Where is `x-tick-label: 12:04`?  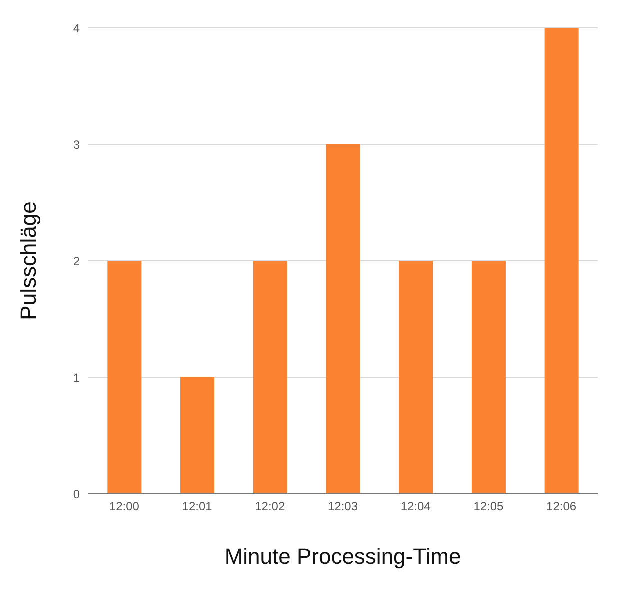
x-tick-label: 12:04 is located at coordinates (416, 507).